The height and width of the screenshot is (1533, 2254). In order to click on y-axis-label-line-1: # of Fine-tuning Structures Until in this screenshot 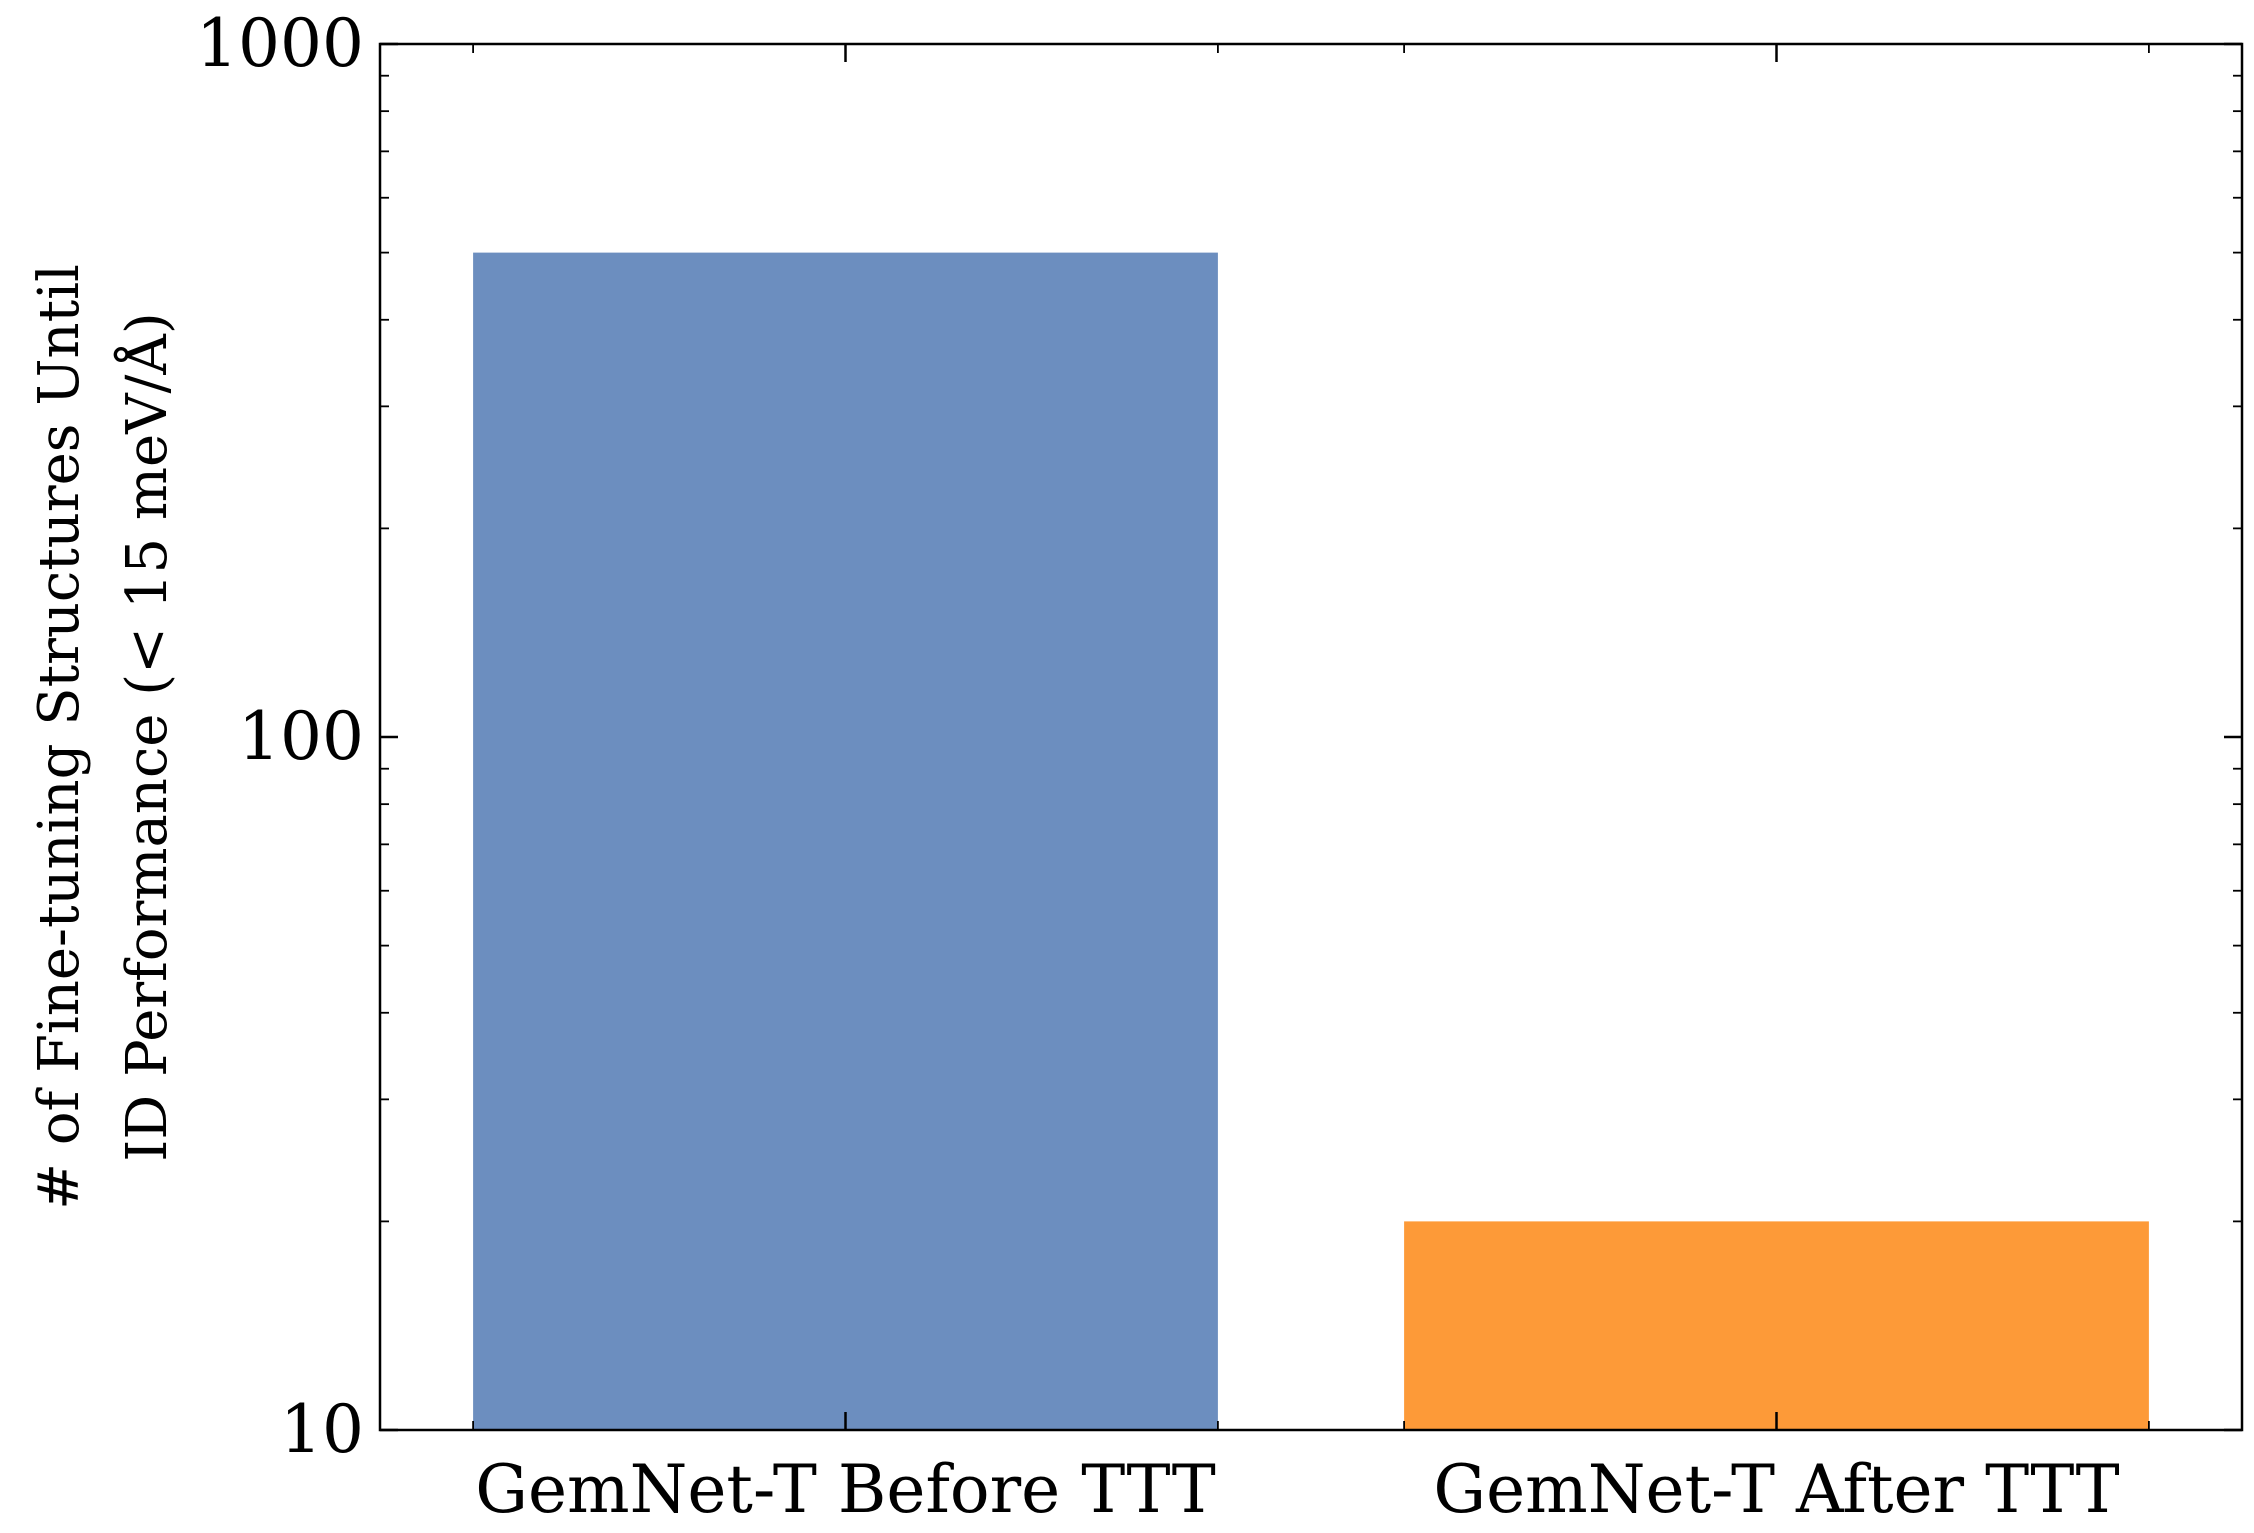, I will do `click(59, 737)`.